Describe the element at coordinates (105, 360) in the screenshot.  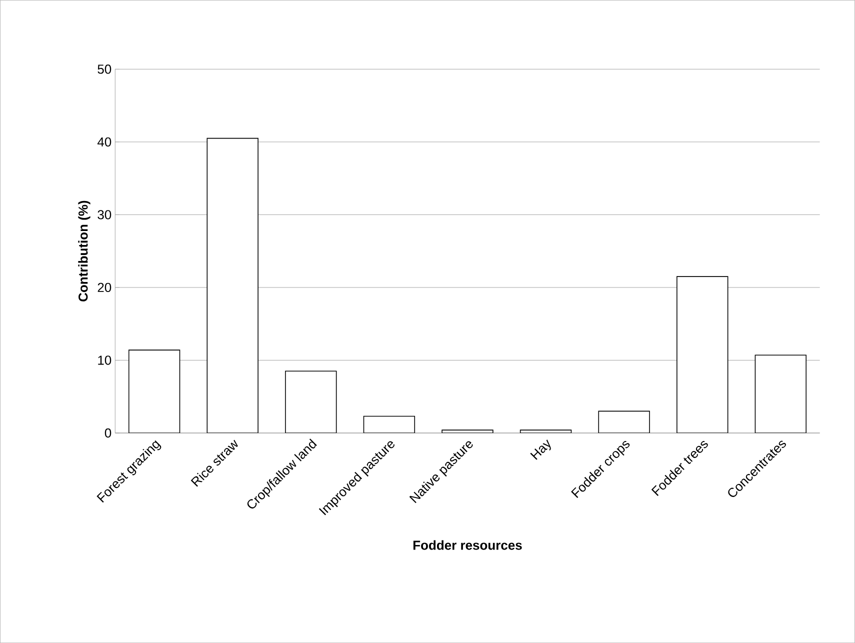
I see `y-tick-label: 10` at that location.